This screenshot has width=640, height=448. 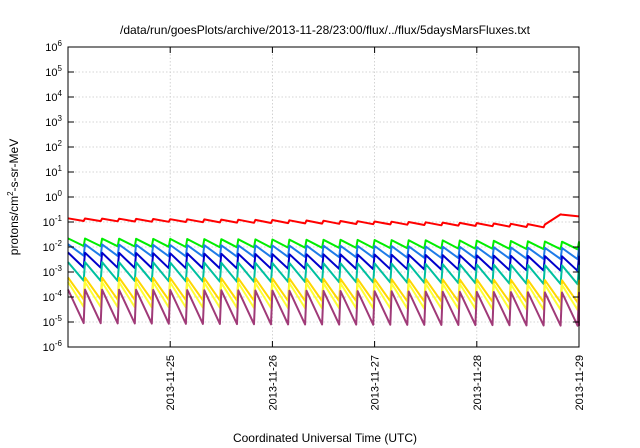 What do you see at coordinates (53, 71) in the screenshot?
I see `y-tick-label: 10⁵` at bounding box center [53, 71].